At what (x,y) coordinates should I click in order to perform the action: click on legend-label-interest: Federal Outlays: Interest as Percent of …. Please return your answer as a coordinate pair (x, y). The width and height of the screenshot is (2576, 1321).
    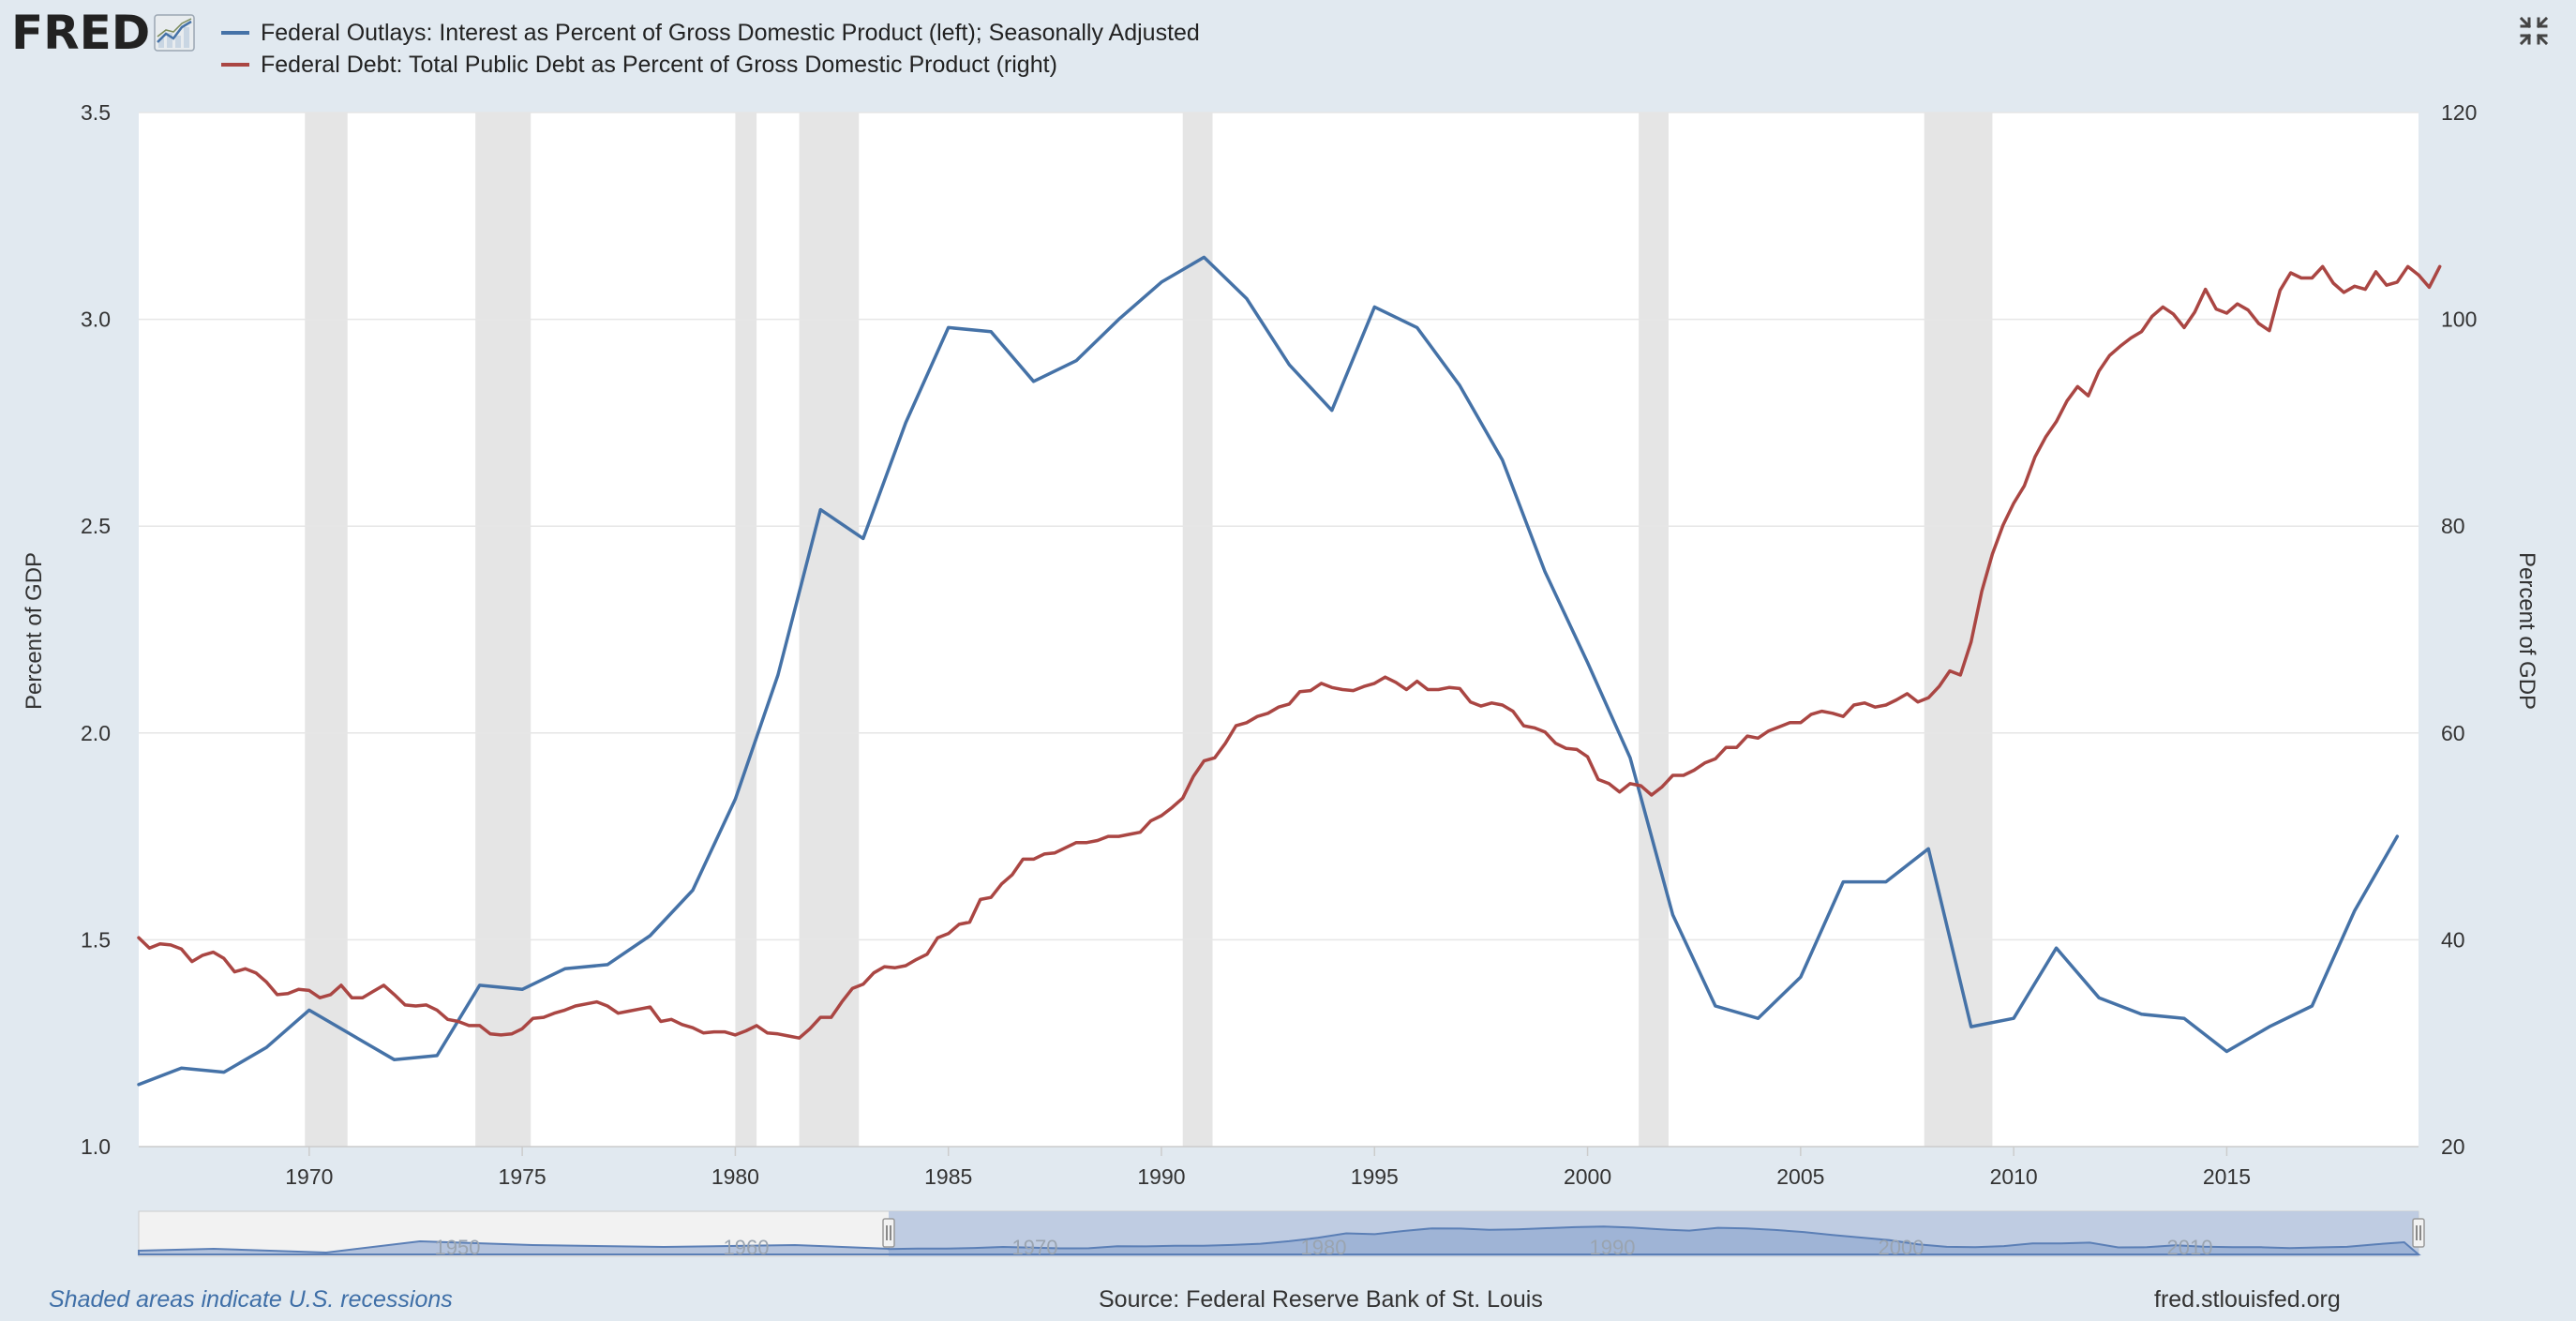
    Looking at the image, I should click on (731, 32).